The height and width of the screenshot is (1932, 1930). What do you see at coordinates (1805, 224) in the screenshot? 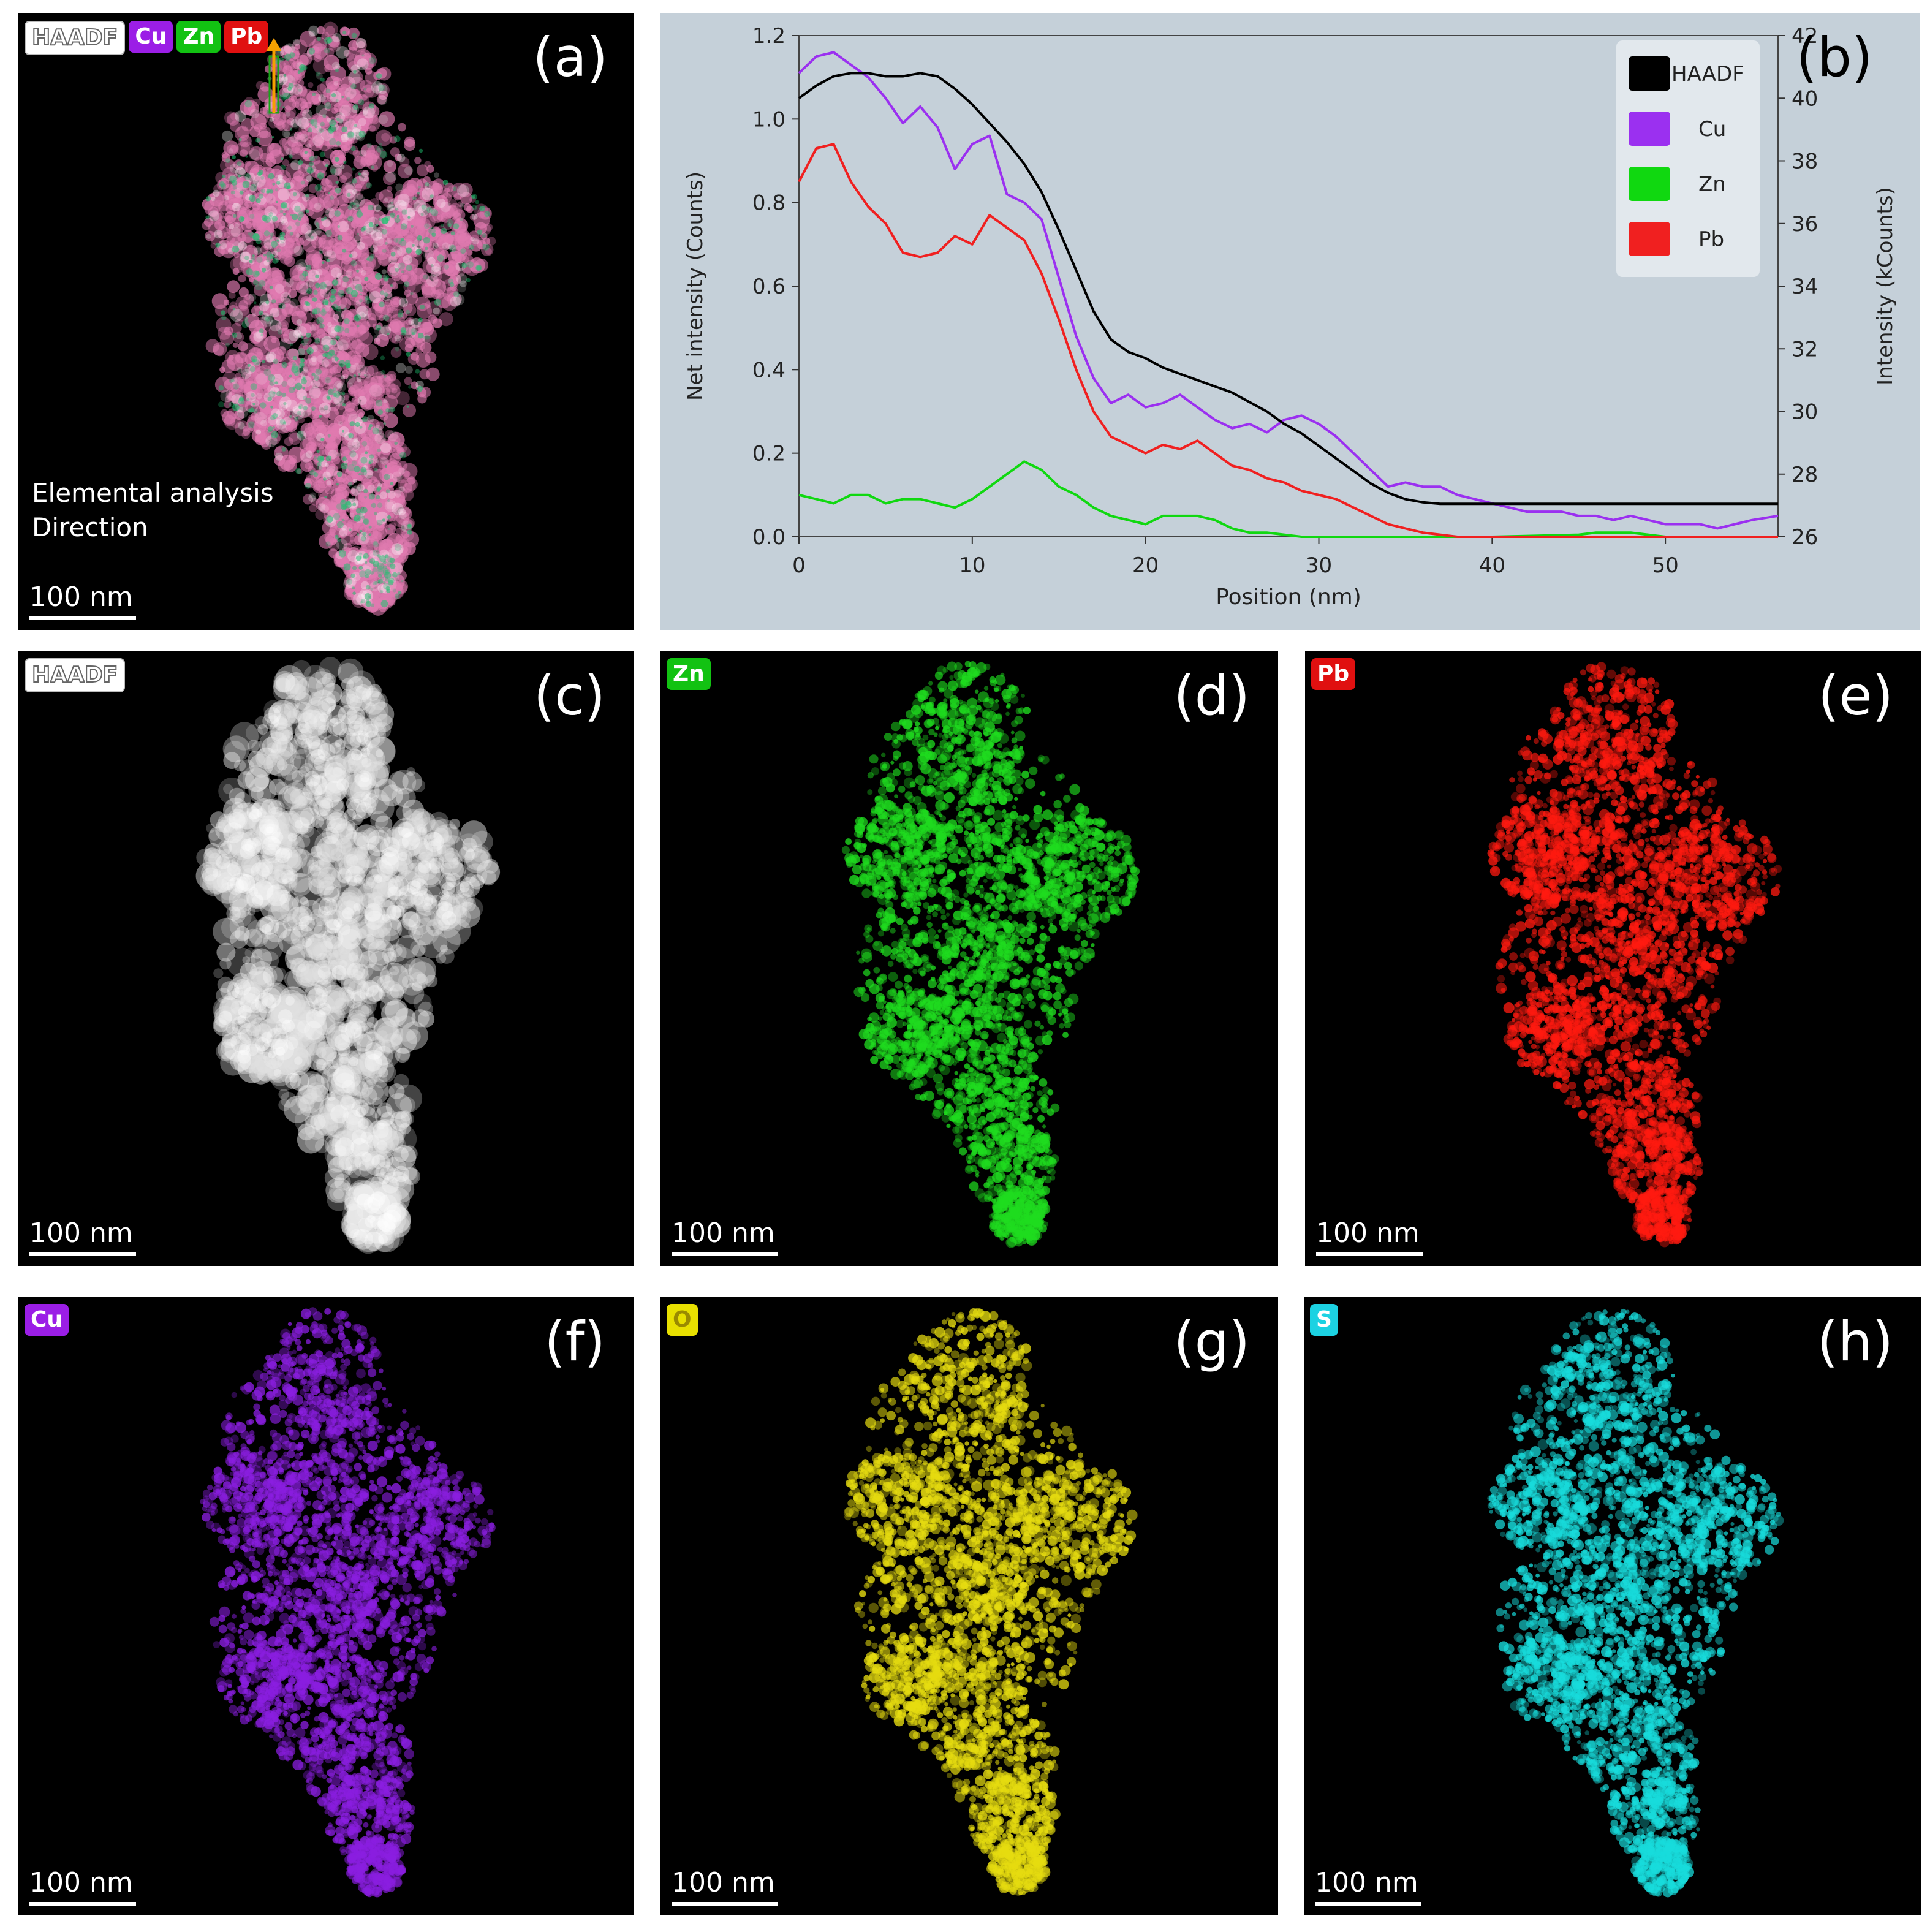
I see `y2-tick-label: 36` at bounding box center [1805, 224].